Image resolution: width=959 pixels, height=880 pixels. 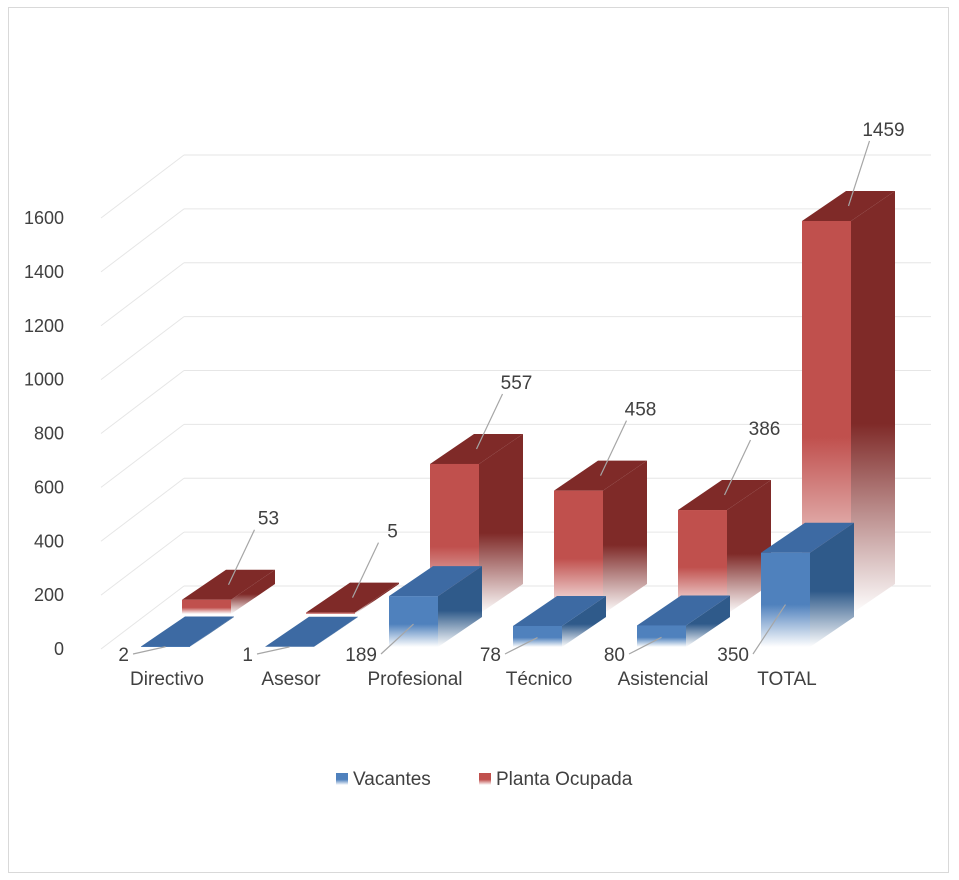 What do you see at coordinates (641, 410) in the screenshot?
I see `data-label-planta-ocupada: 458` at bounding box center [641, 410].